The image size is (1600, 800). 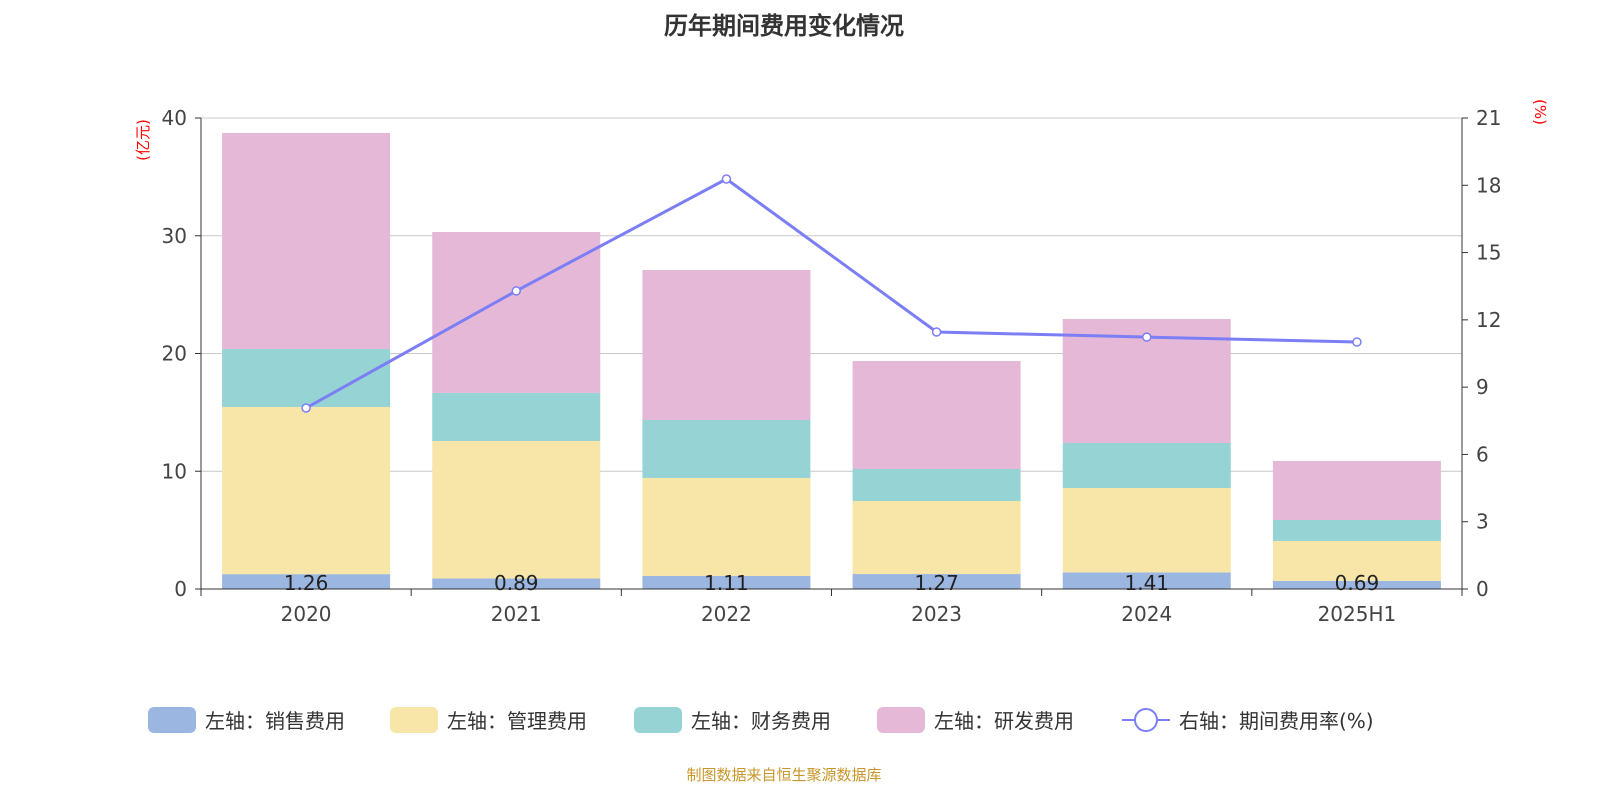 I want to click on y-tick-label: 0, so click(x=180, y=589).